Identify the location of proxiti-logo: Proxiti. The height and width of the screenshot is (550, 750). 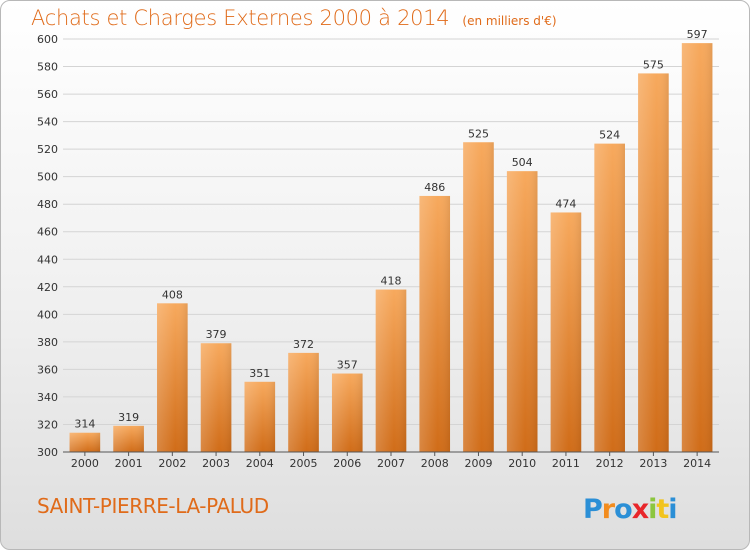
(630, 509).